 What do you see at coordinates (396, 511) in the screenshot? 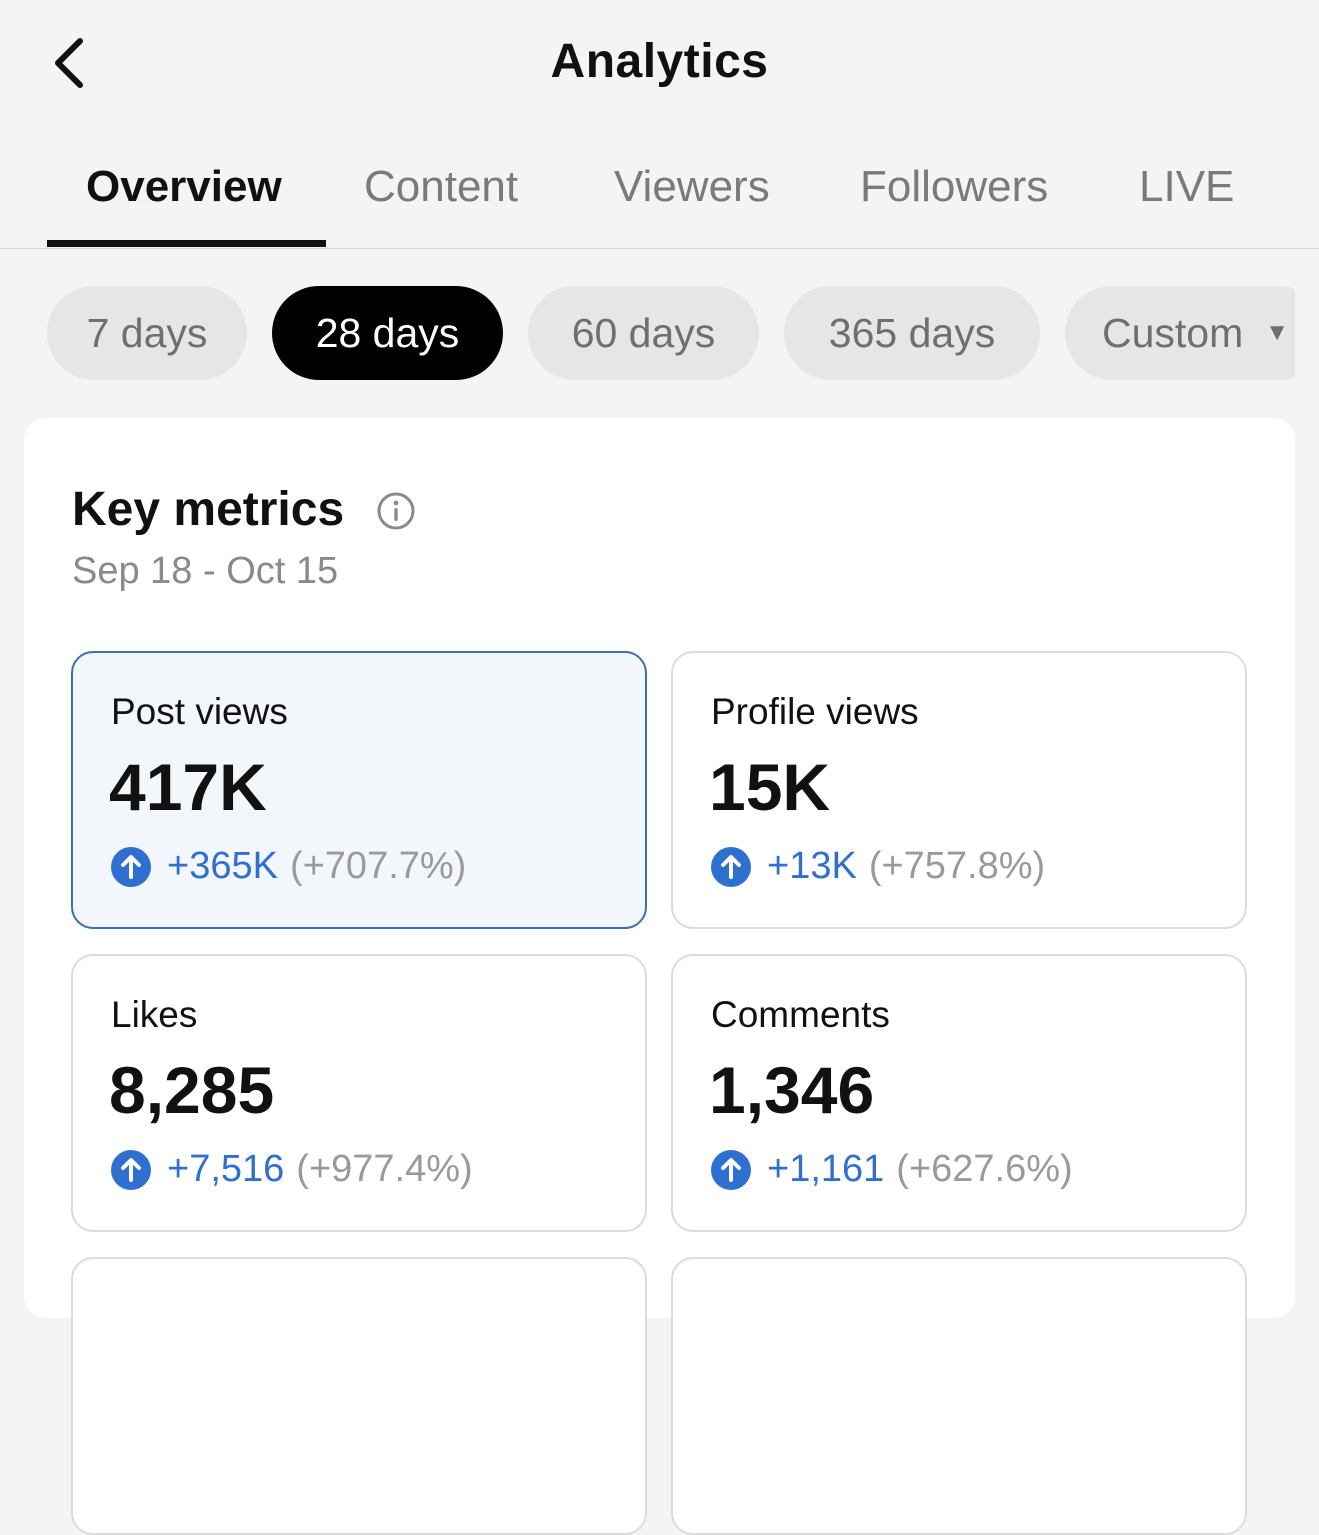
I see `info-icon` at bounding box center [396, 511].